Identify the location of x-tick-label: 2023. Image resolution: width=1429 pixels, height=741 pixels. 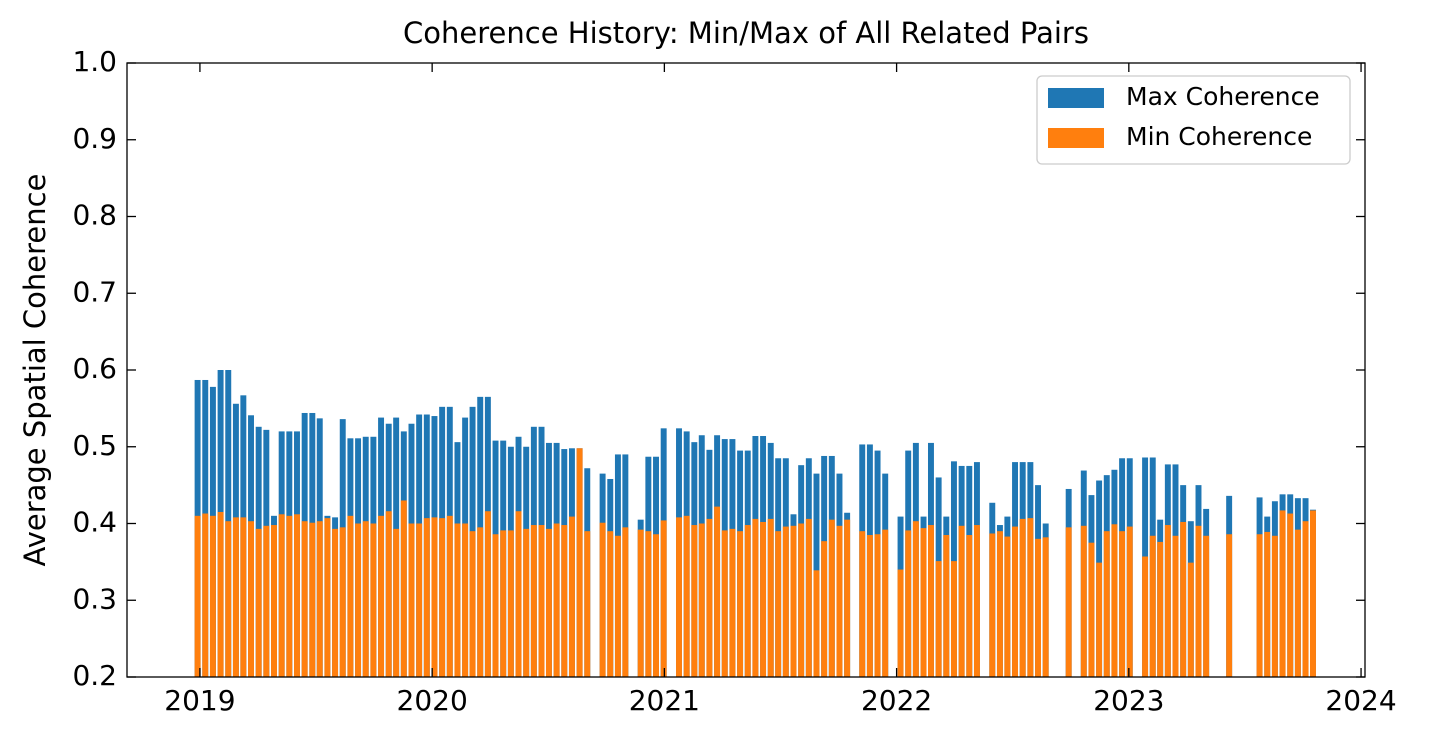
(1128, 700).